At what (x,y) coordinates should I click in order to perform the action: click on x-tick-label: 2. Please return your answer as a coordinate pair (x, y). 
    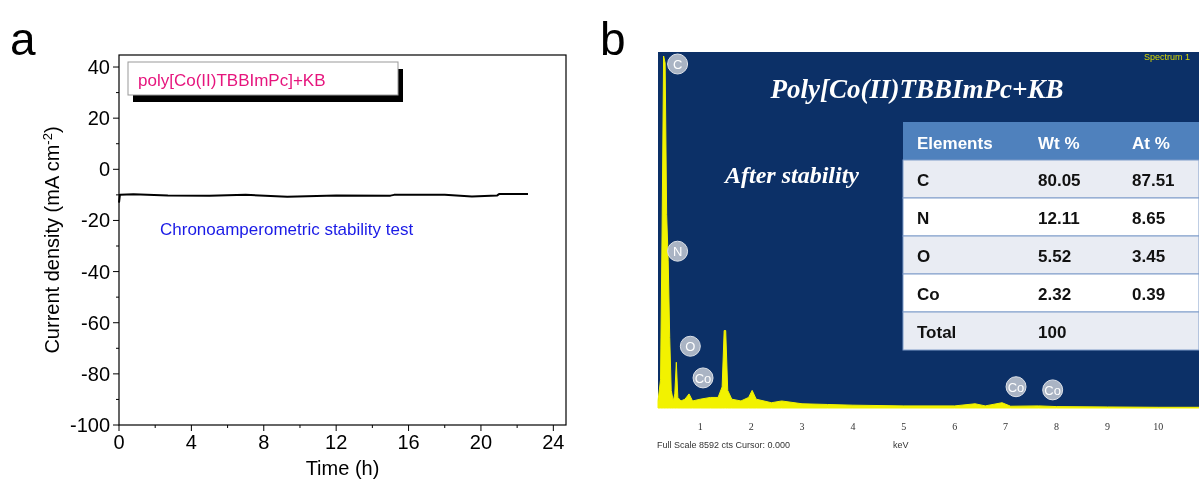
    Looking at the image, I should click on (751, 426).